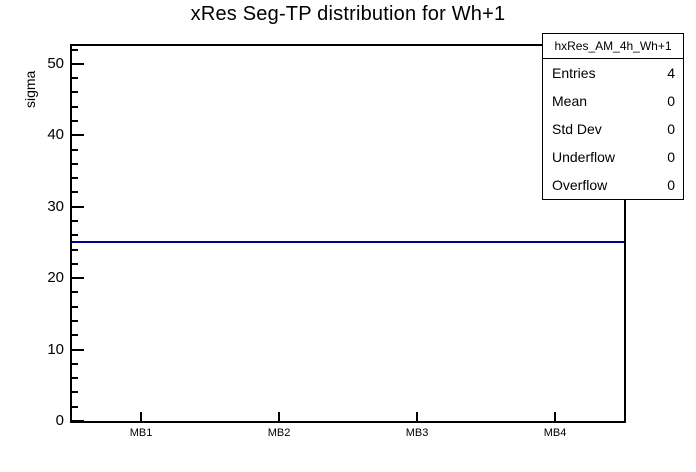 This screenshot has width=696, height=472. I want to click on x-tick-label: MB3, so click(417, 433).